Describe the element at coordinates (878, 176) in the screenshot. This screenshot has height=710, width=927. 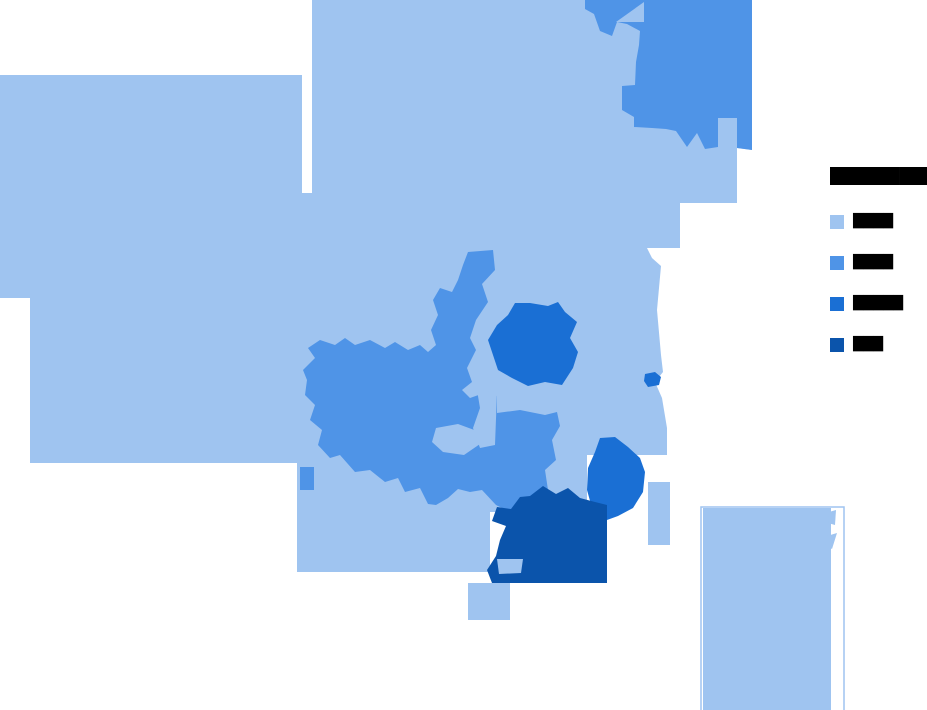
I see `legend-title: █████████` at that location.